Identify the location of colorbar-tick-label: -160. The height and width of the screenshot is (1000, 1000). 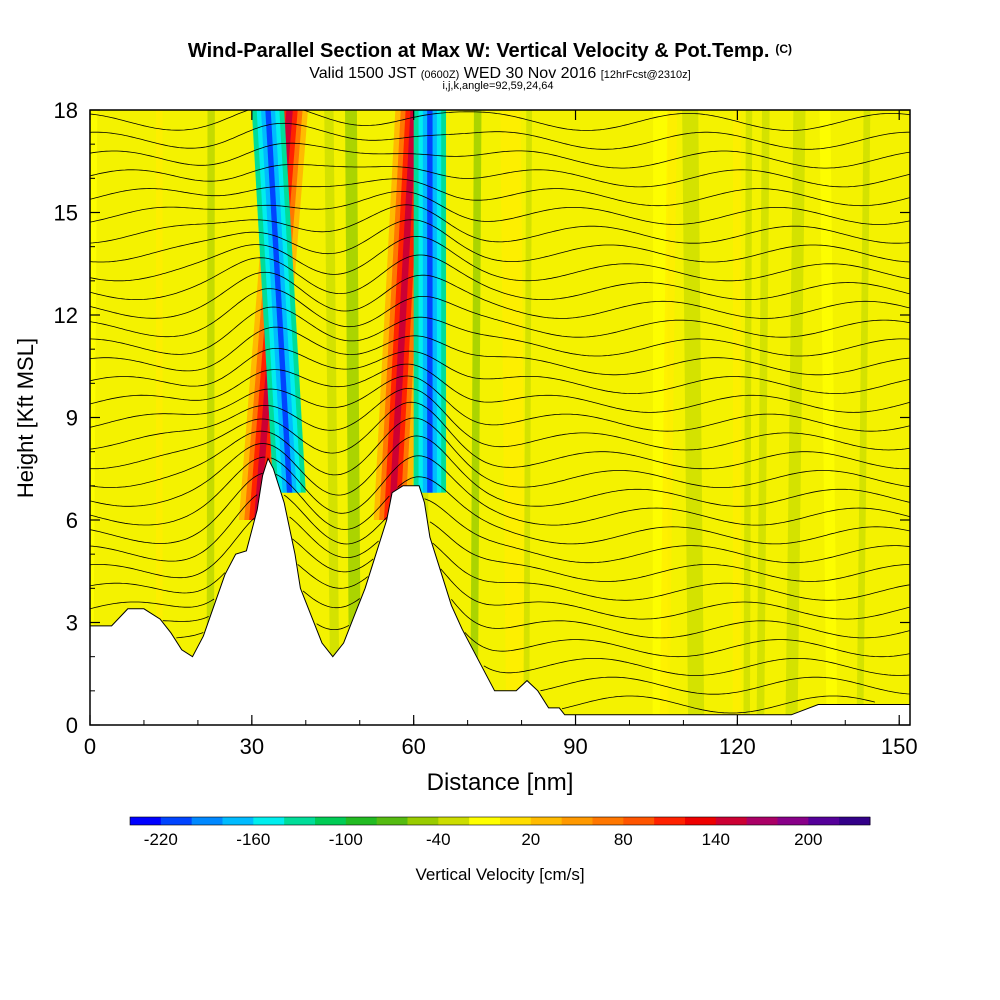
(253, 839).